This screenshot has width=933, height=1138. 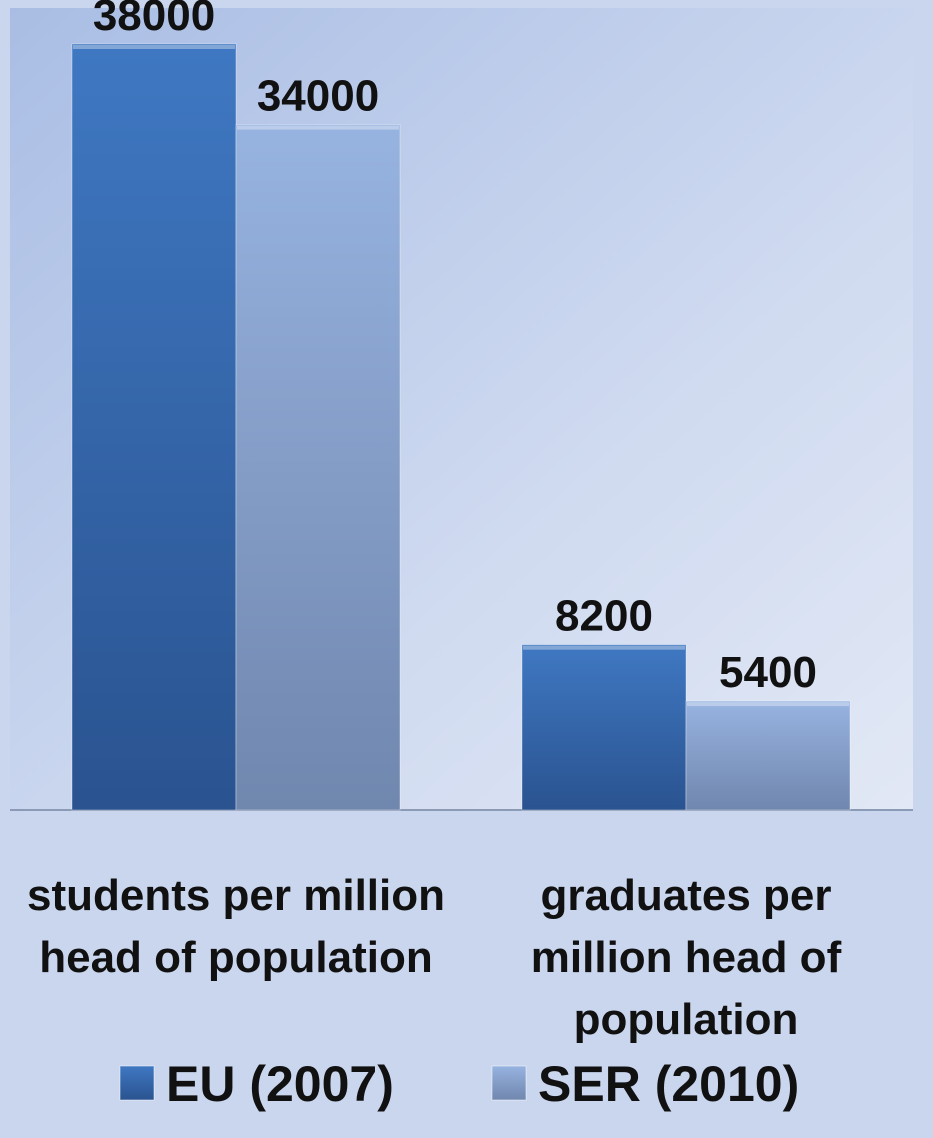 I want to click on category-label: graduates per, so click(x=686, y=895).